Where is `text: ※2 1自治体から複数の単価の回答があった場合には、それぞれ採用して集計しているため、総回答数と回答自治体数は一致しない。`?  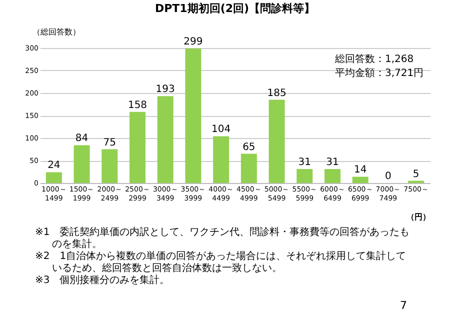 text: ※2 1自治体から複数の単価の回答があった場合には、それぞれ採用して集計しているため、総回答数と回答自治体数は一致しない。 is located at coordinates (220, 262).